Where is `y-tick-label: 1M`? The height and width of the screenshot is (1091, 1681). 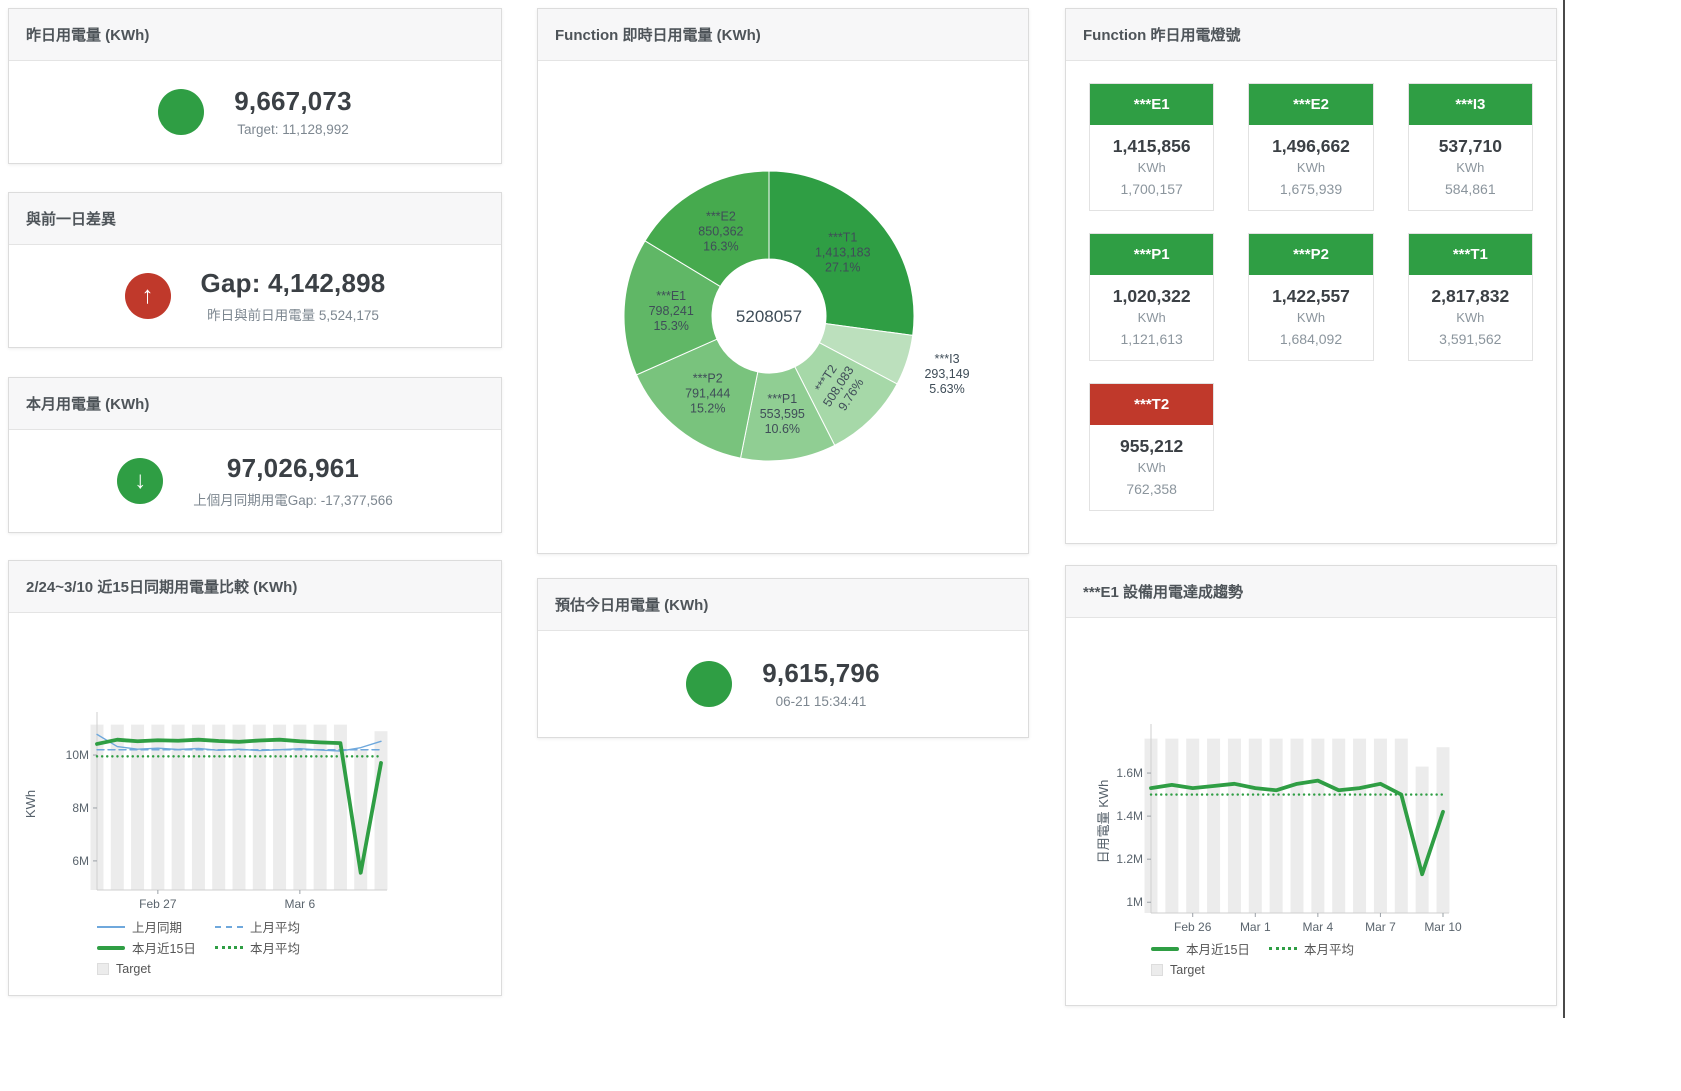
y-tick-label: 1M is located at coordinates (1134, 902).